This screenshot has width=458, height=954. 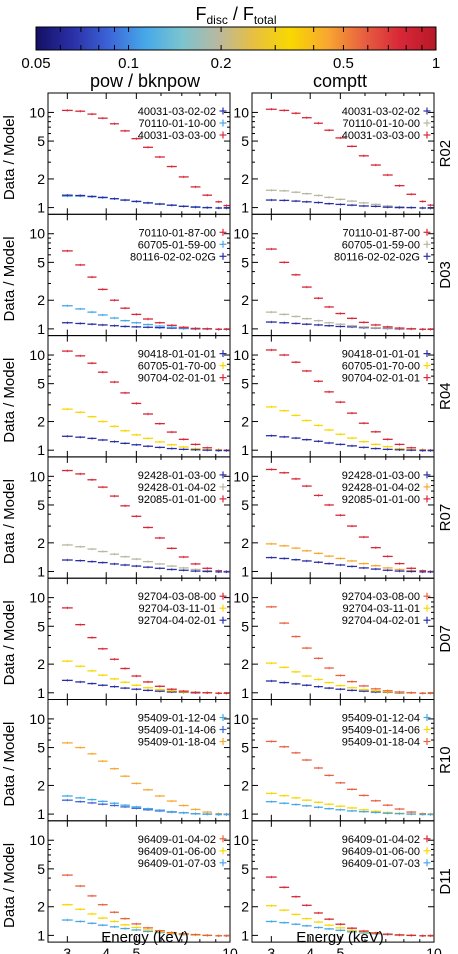 I want to click on xlabel-left: Energy (keV), so click(x=145, y=937).